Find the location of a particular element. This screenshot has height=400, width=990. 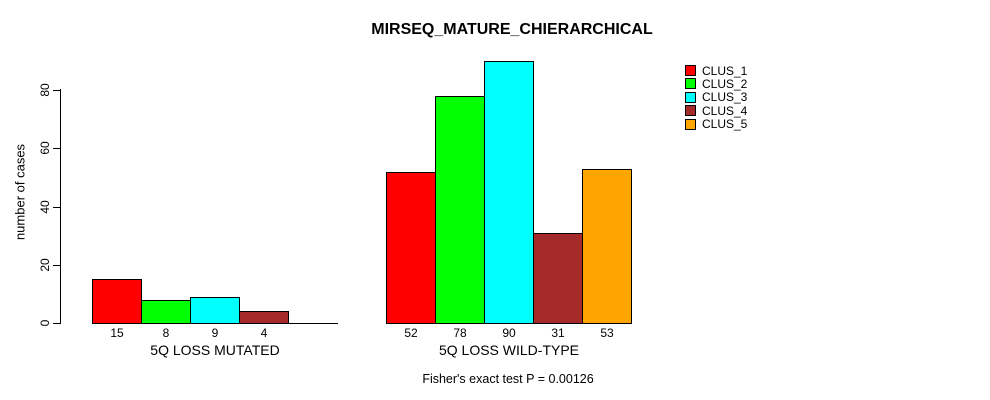

y-axis-tick-label: 40 is located at coordinates (45, 206).